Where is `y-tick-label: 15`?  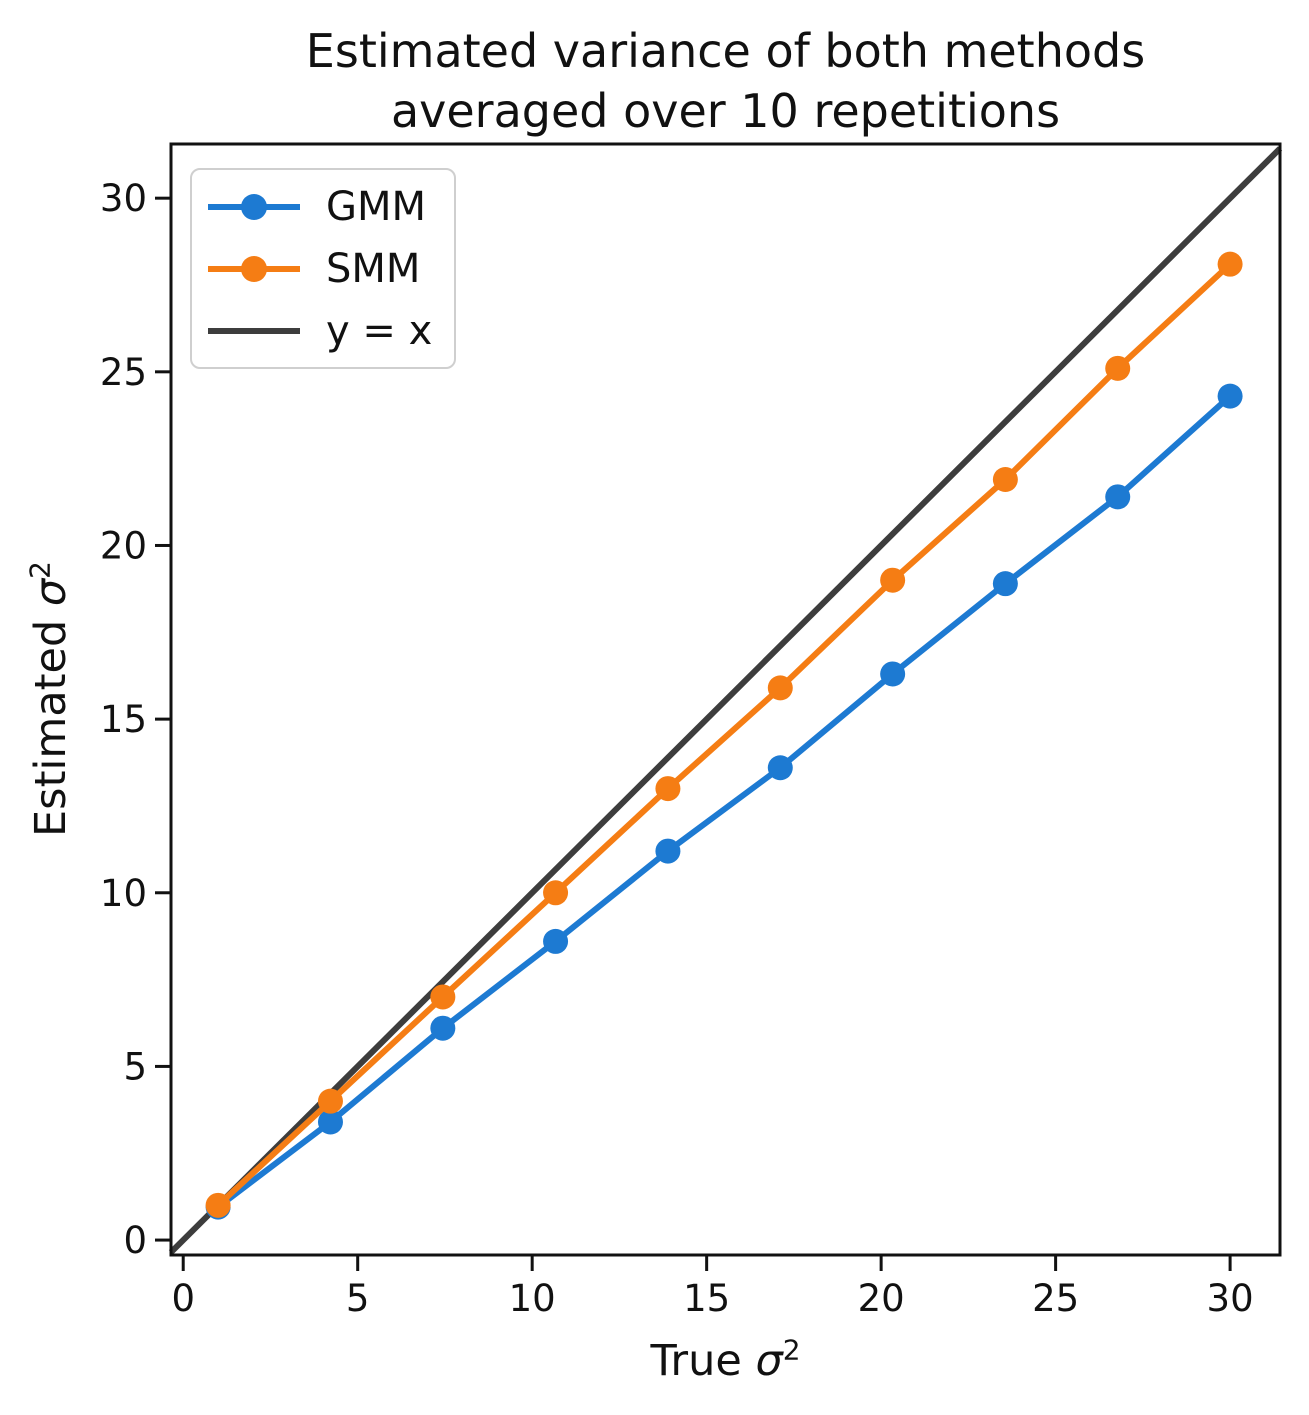
y-tick-label: 15 is located at coordinates (123, 719).